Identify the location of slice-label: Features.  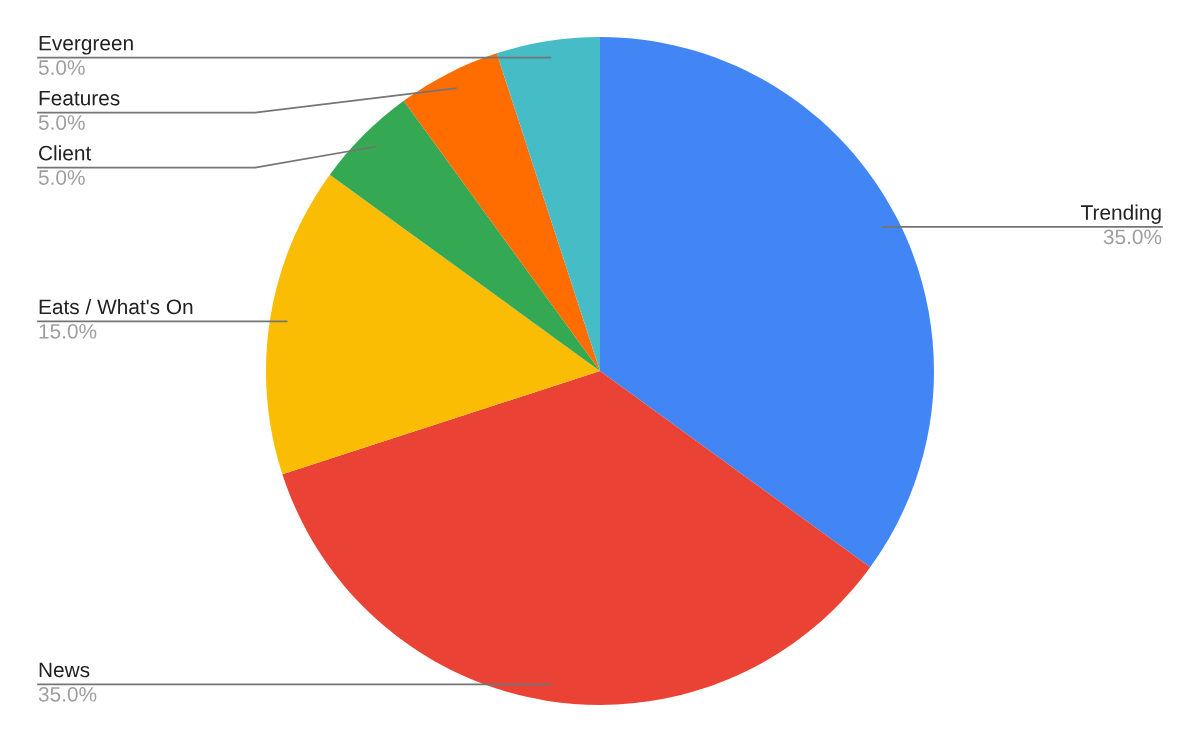
(79, 98).